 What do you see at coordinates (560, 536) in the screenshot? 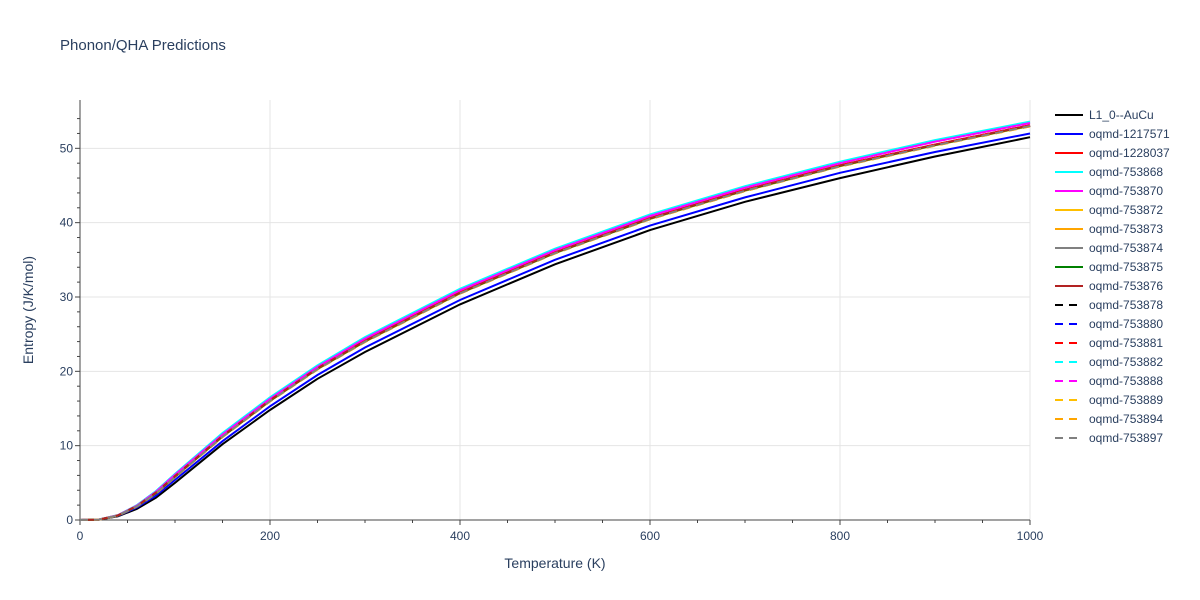
I see `x-tick-labels: 0 200 400 600 800 1000` at bounding box center [560, 536].